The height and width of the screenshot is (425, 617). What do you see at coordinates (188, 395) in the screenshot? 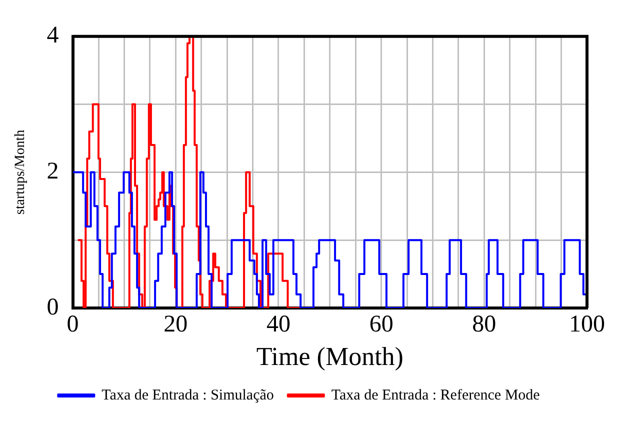
I see `legend-label: Taxa de Entrada : Simulação` at bounding box center [188, 395].